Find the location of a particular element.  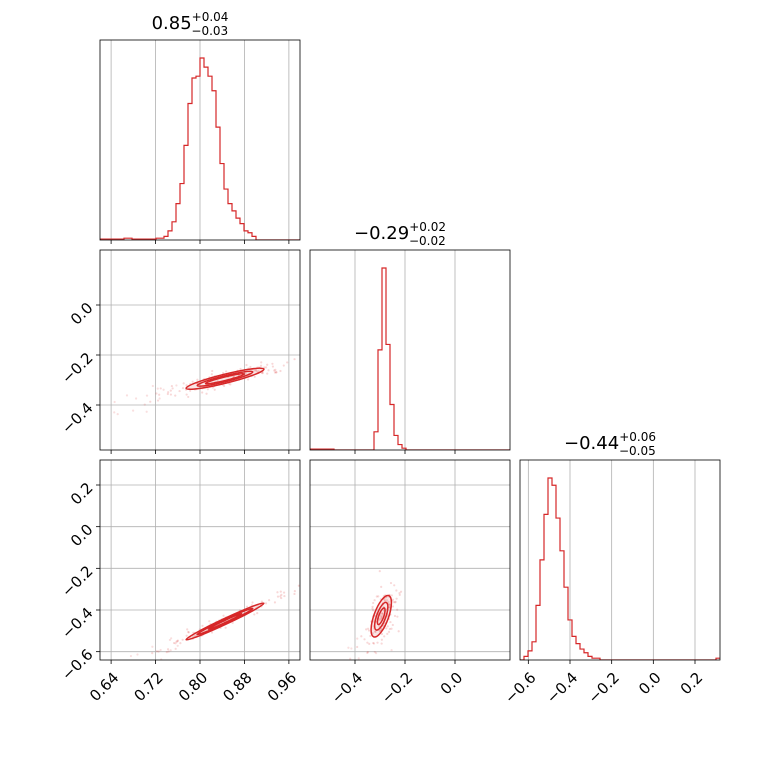

x-tick-label: 0.2 is located at coordinates (692, 684).